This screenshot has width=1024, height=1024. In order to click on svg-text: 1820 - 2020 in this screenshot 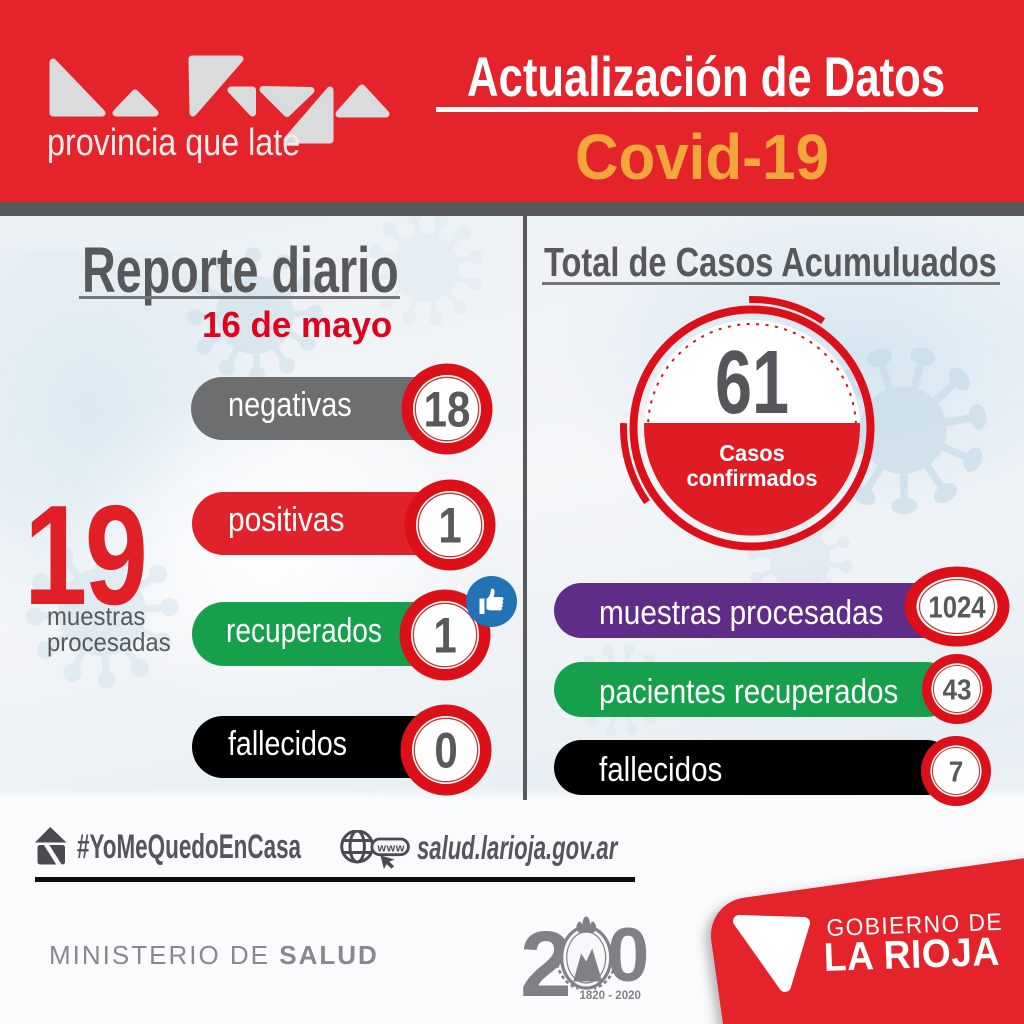, I will do `click(610, 996)`.